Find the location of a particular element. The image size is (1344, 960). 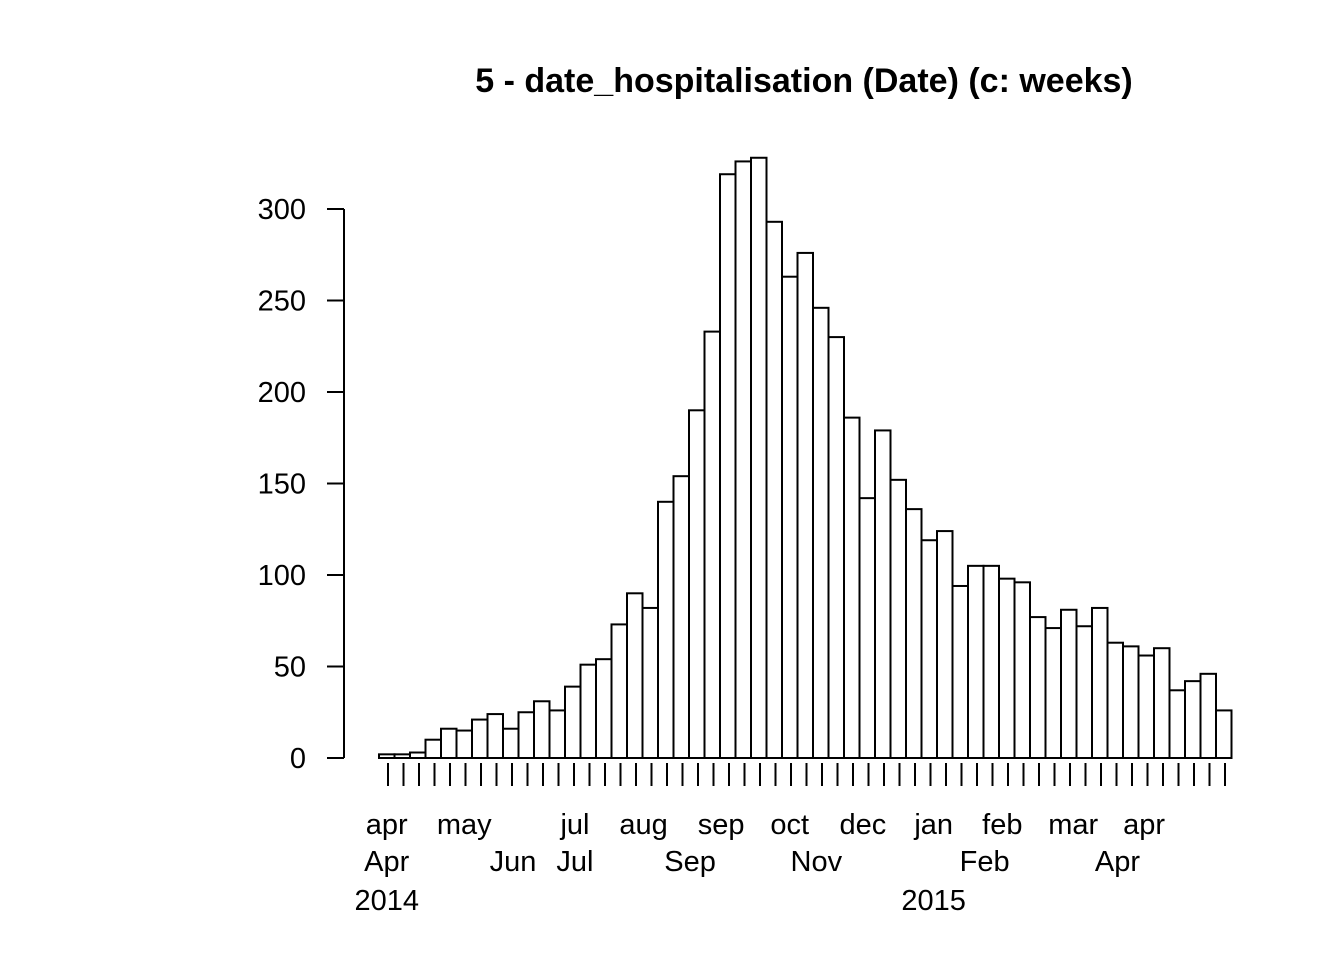

x-tick-label-month-lower: feb is located at coordinates (1002, 825).